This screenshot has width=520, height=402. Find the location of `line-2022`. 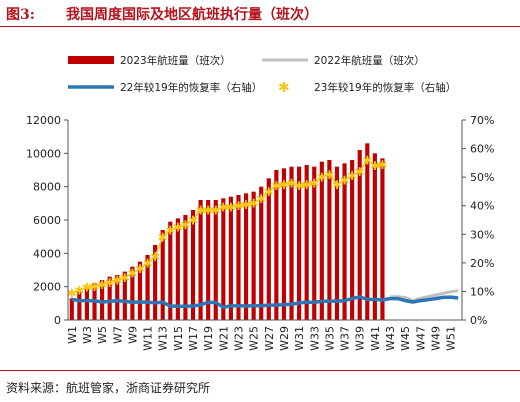

line-2022 is located at coordinates (424, 296).